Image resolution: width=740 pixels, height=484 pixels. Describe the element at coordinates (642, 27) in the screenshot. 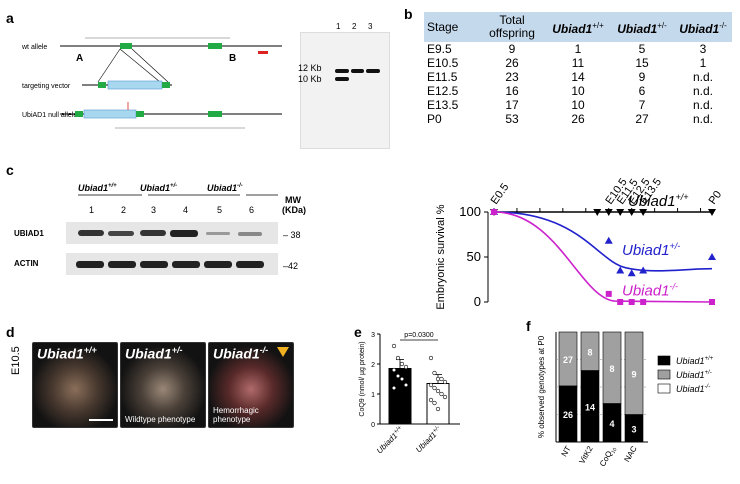

I see `header-het: Ubiad1+/-` at that location.